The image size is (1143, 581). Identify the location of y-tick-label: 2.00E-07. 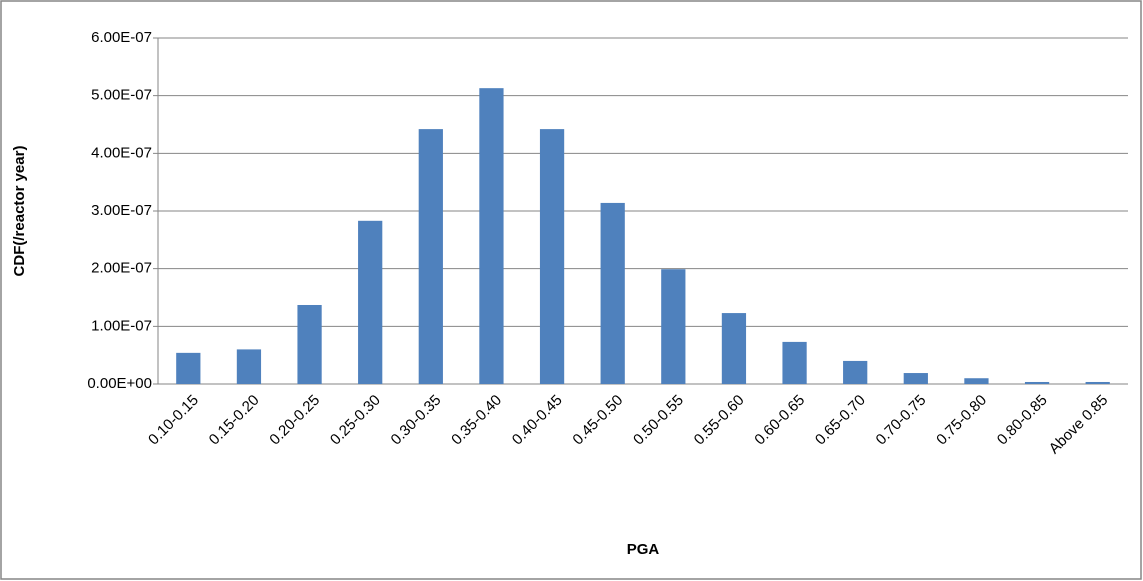
(121, 268).